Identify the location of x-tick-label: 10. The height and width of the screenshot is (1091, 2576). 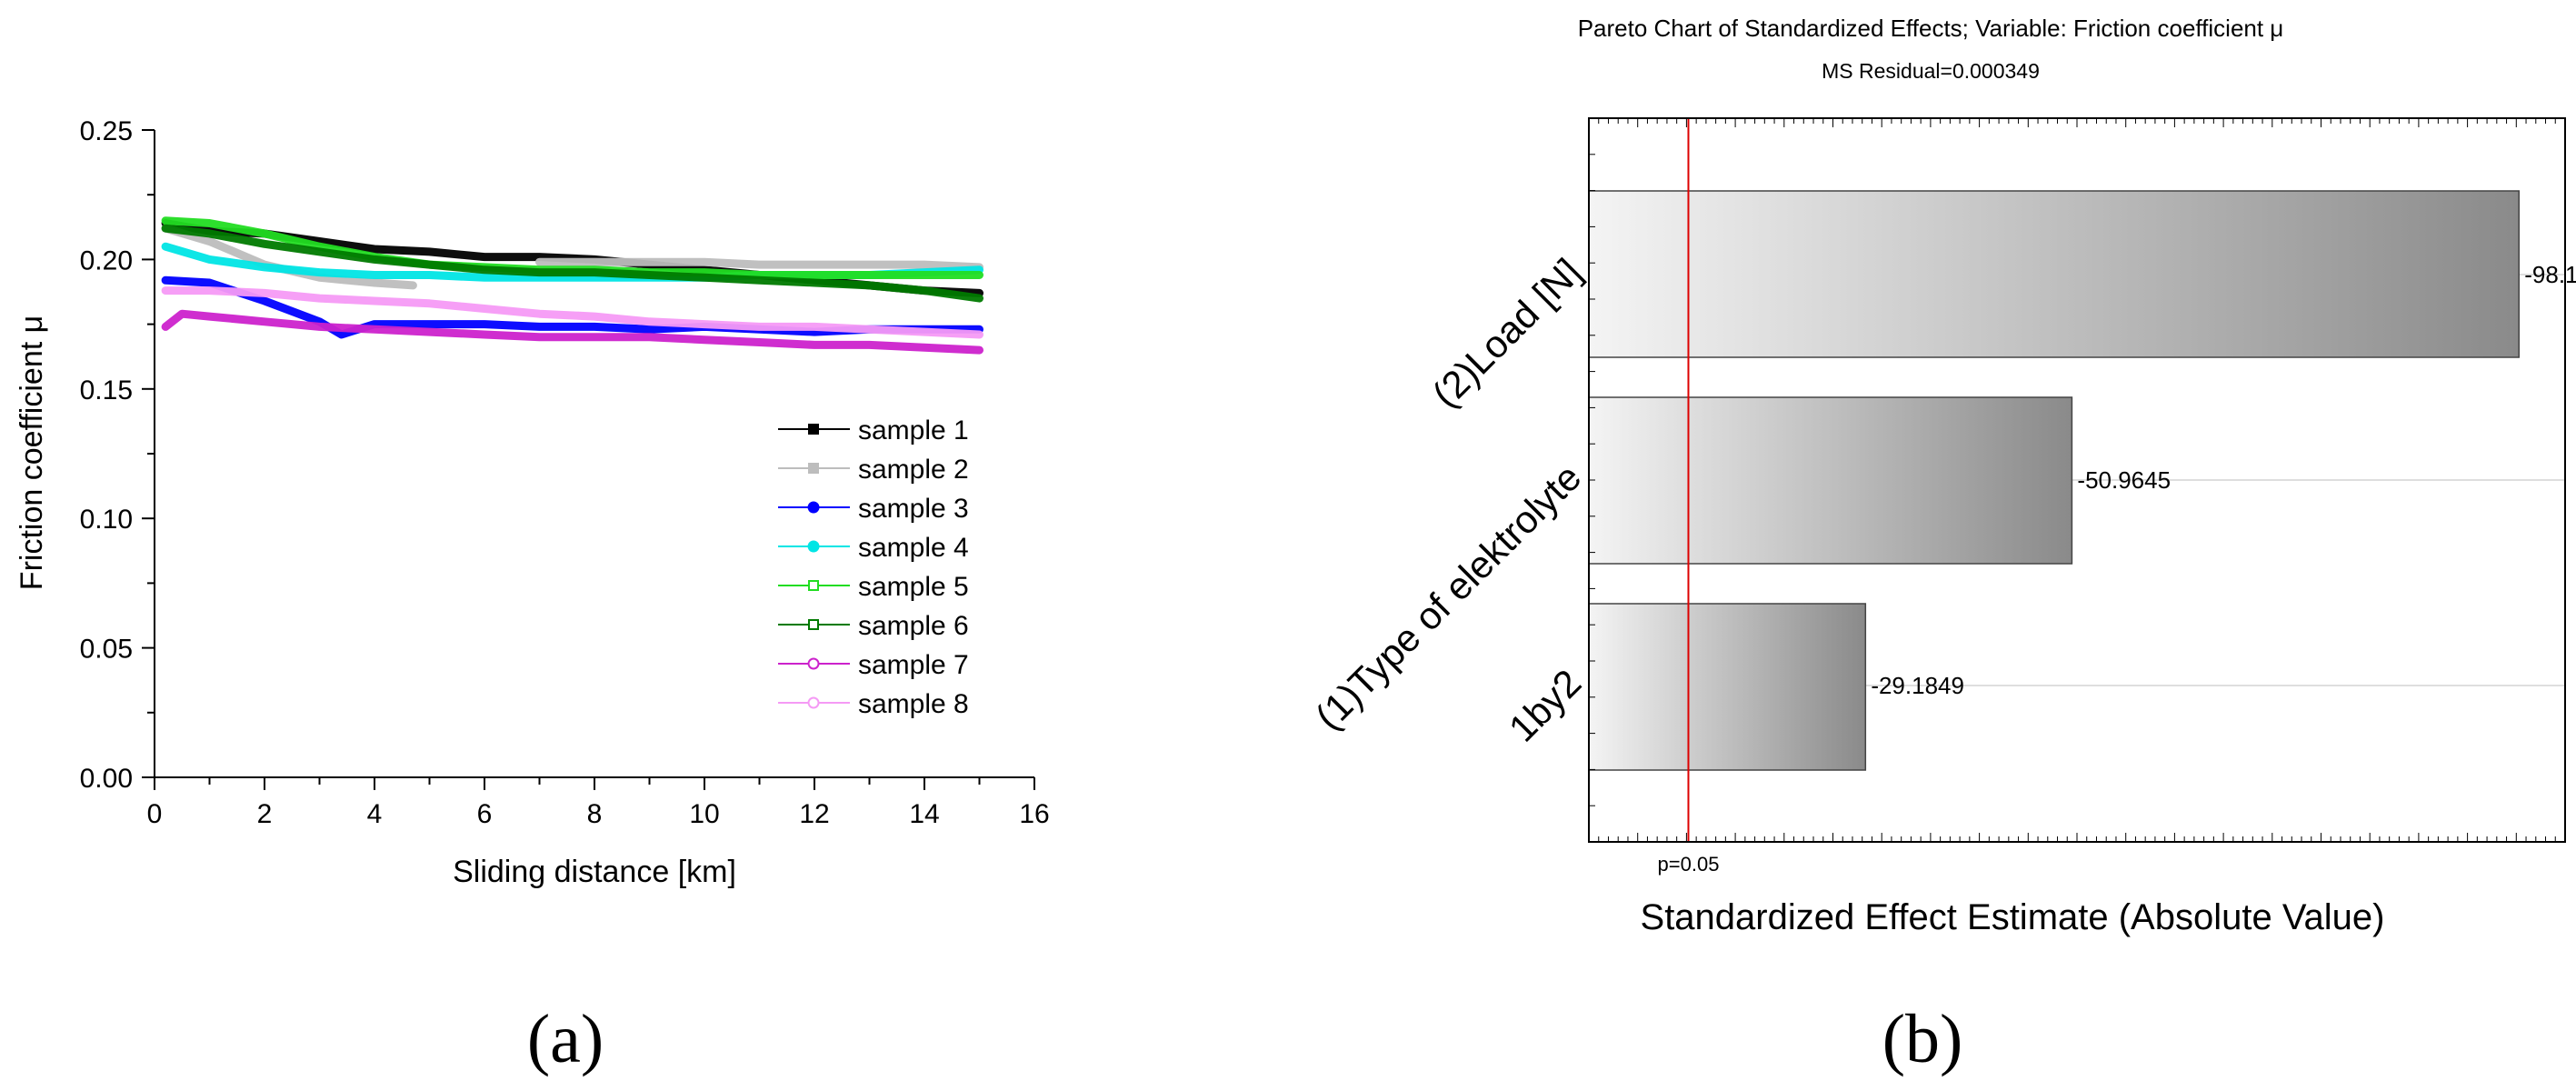
(704, 814).